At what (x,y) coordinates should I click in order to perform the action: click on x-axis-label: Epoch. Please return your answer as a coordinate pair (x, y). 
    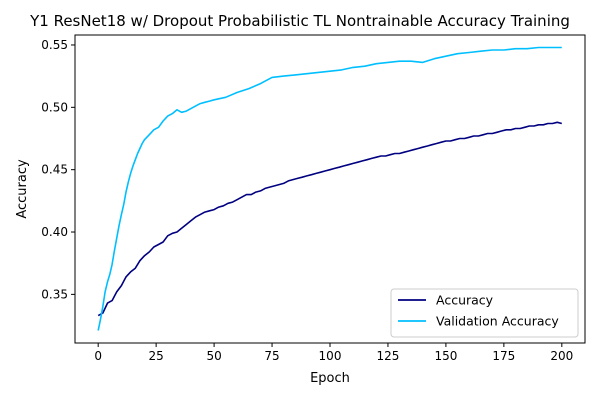
    Looking at the image, I should click on (330, 378).